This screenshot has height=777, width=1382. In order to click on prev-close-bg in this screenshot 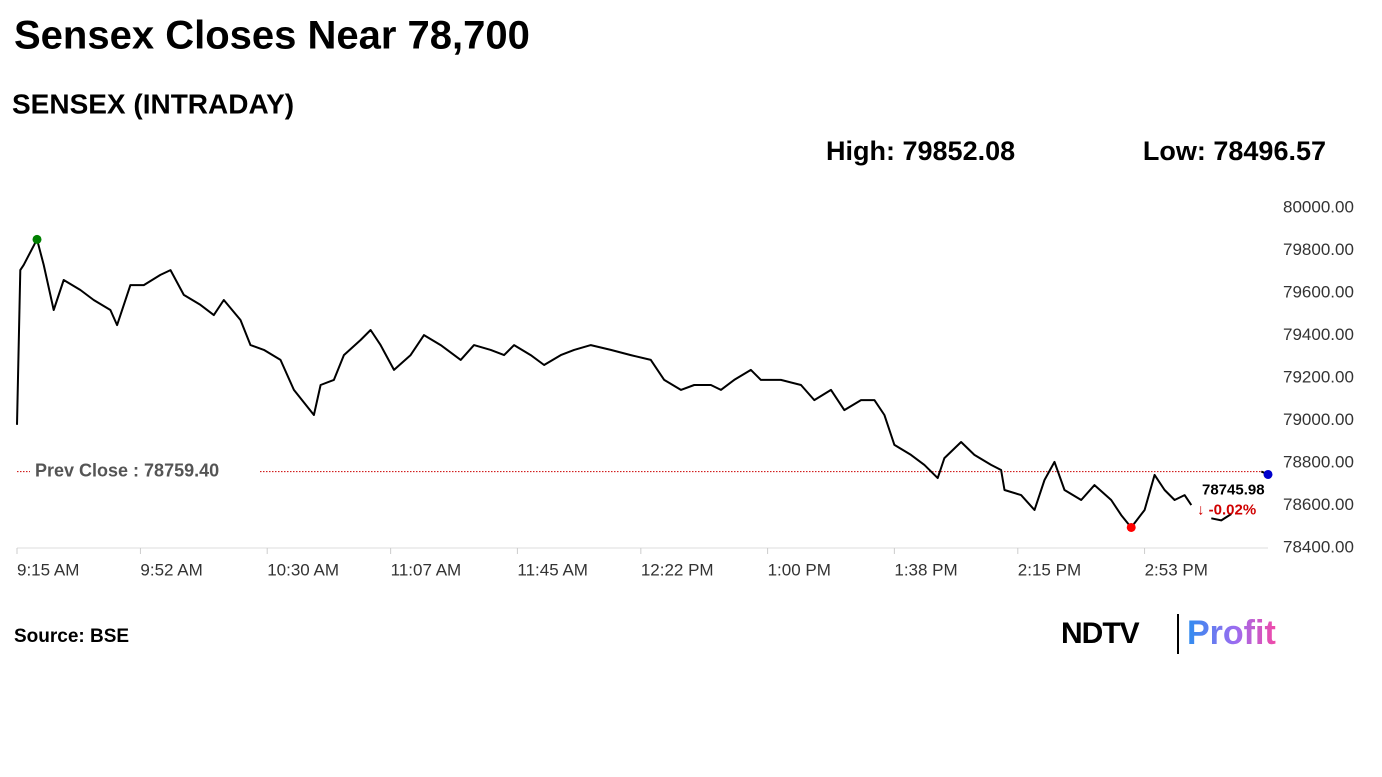, I will do `click(145, 470)`.